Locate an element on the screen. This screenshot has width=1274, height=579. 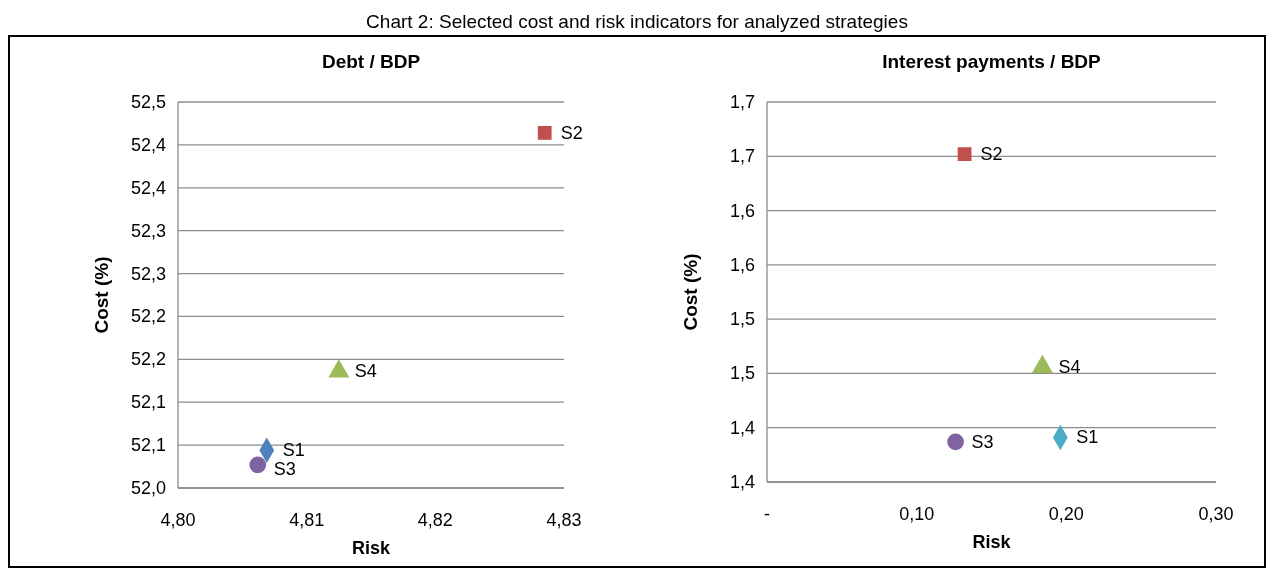
chart-title: Debt / BDP is located at coordinates (371, 61).